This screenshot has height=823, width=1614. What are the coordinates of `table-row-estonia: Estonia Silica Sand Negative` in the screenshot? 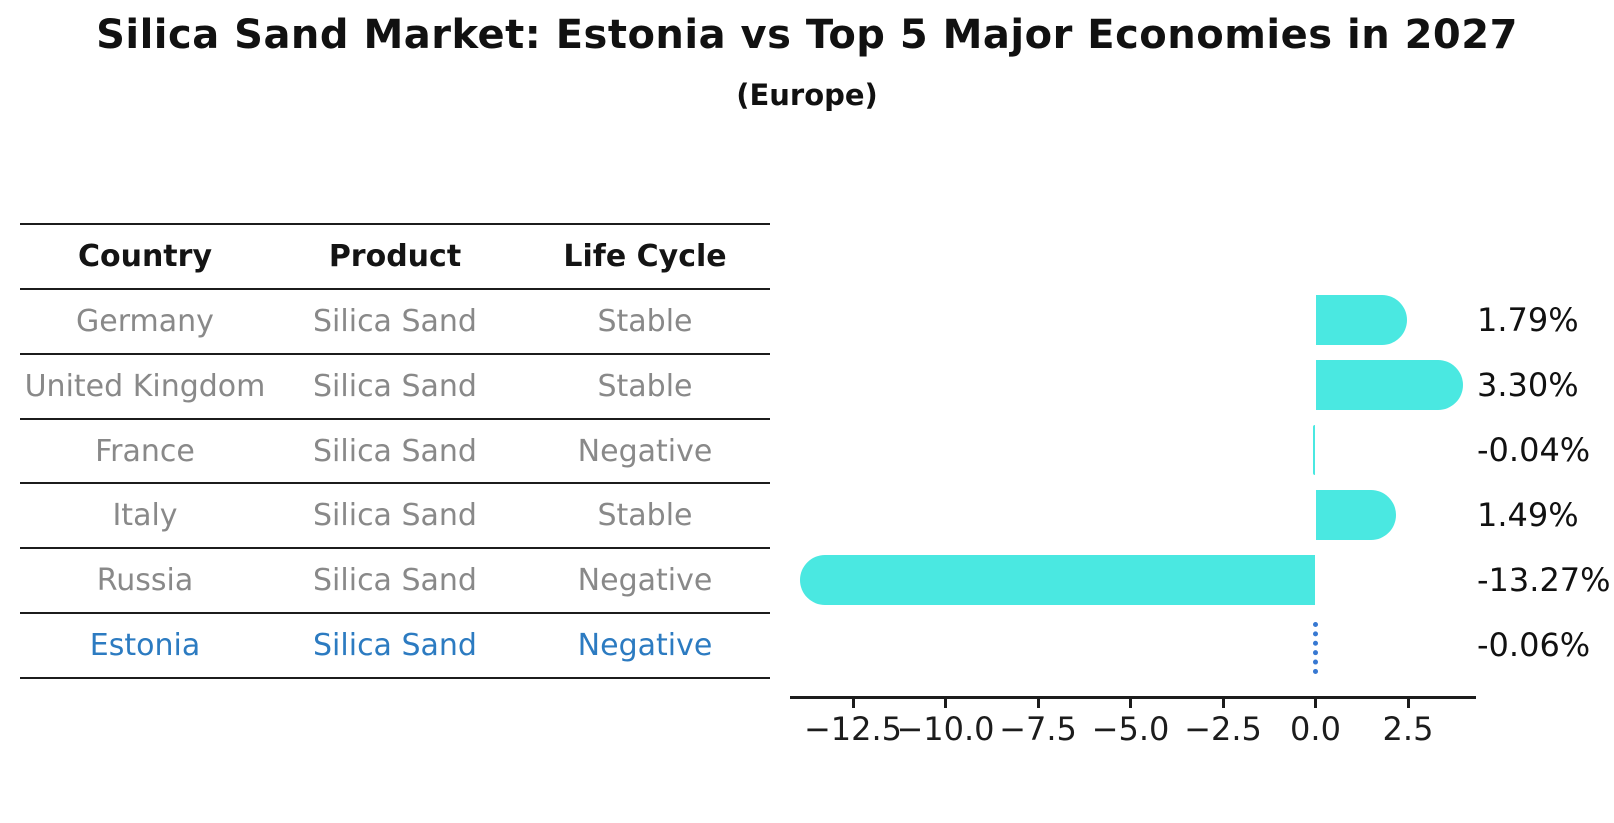 It's located at (395, 644).